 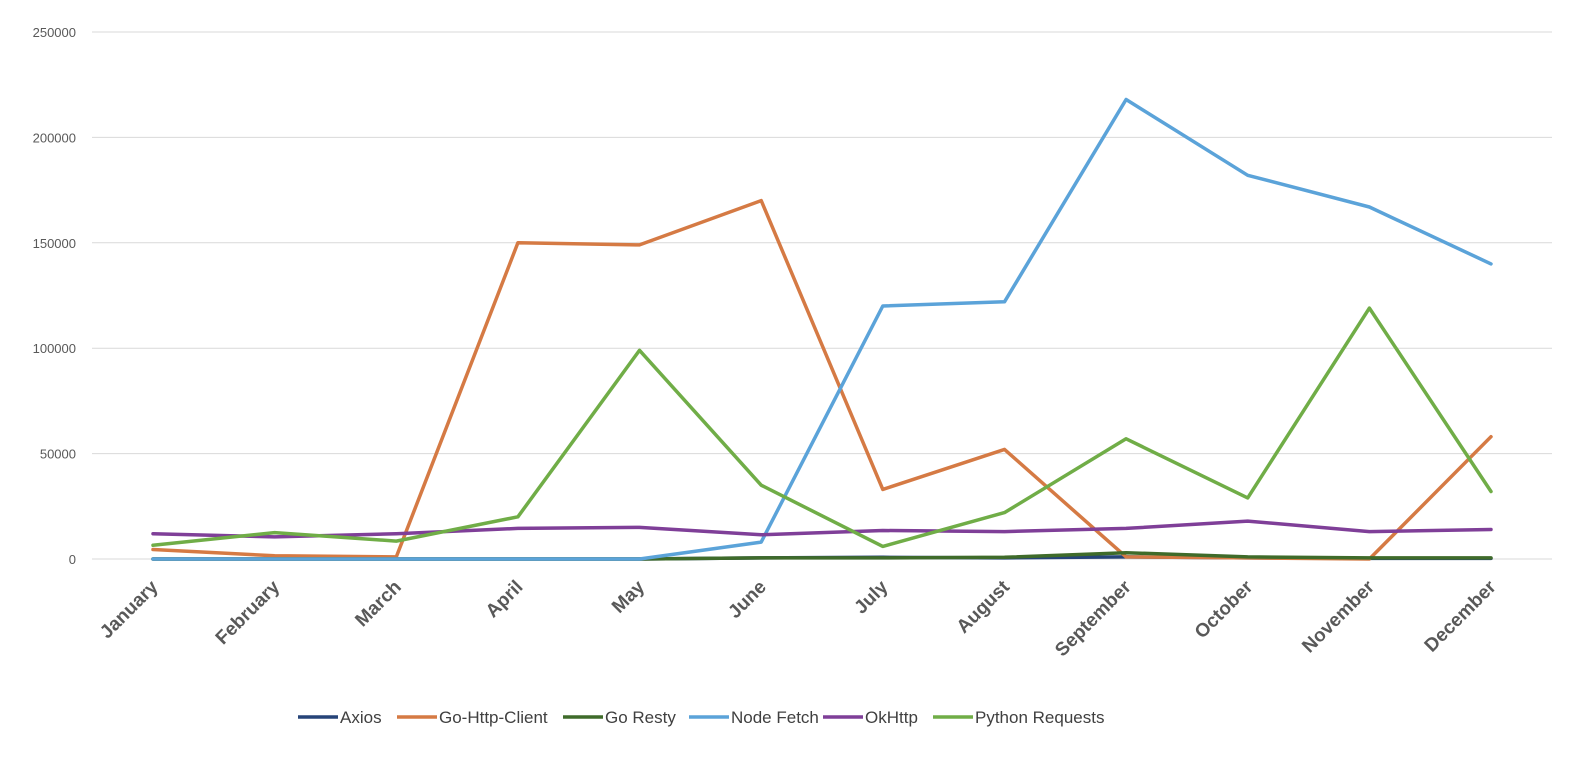 I want to click on x-tick-label-july: July, so click(x=872, y=597).